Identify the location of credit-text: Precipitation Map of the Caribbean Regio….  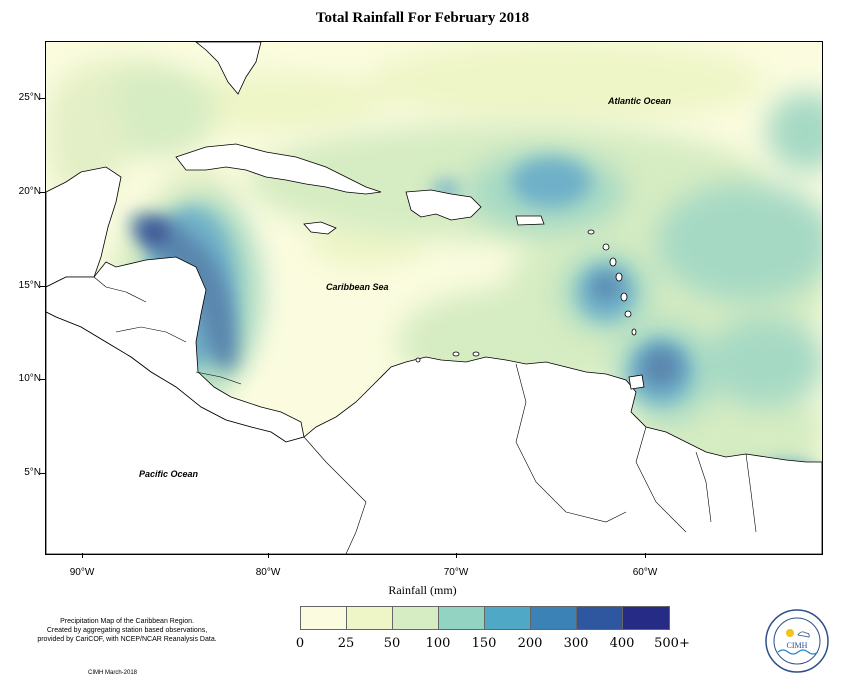
(127, 630).